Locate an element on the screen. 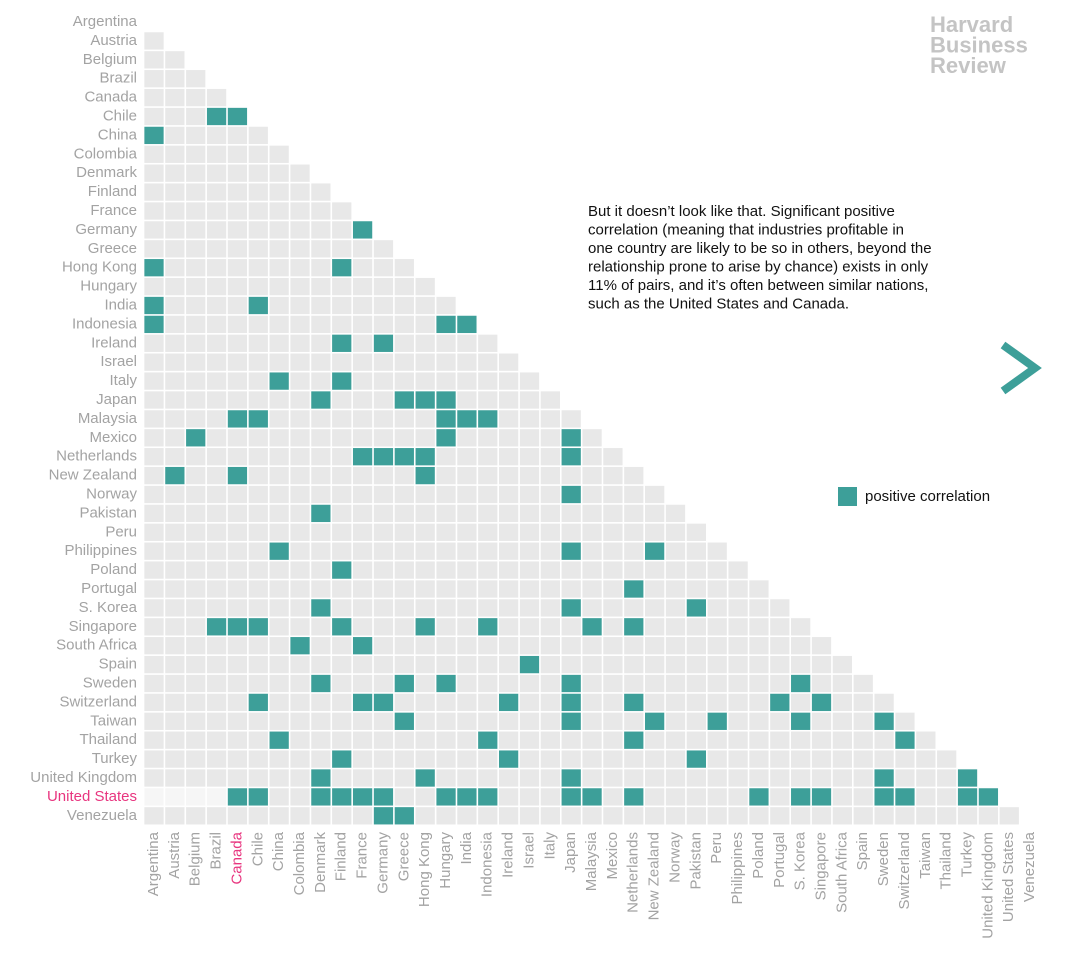  column-label: Israel is located at coordinates (528, 850).